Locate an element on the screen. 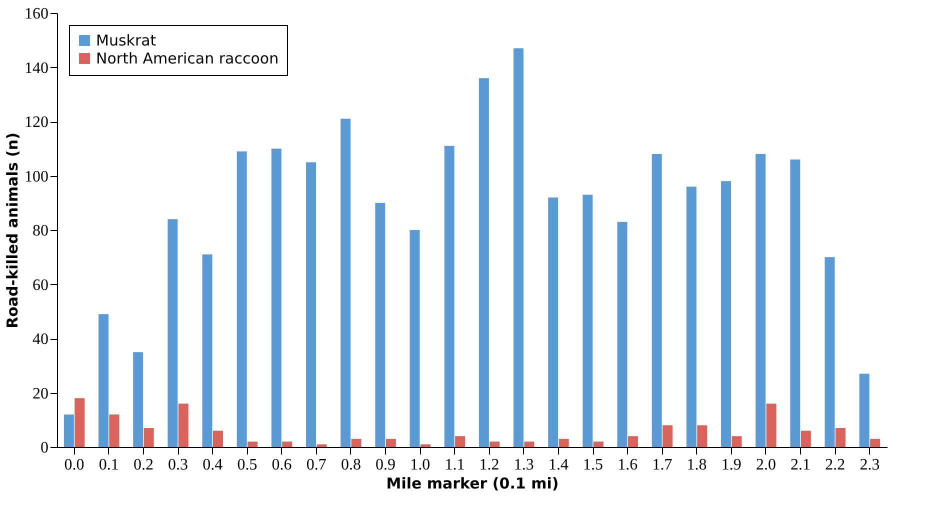  y-tick-label: 60 is located at coordinates (40, 285).